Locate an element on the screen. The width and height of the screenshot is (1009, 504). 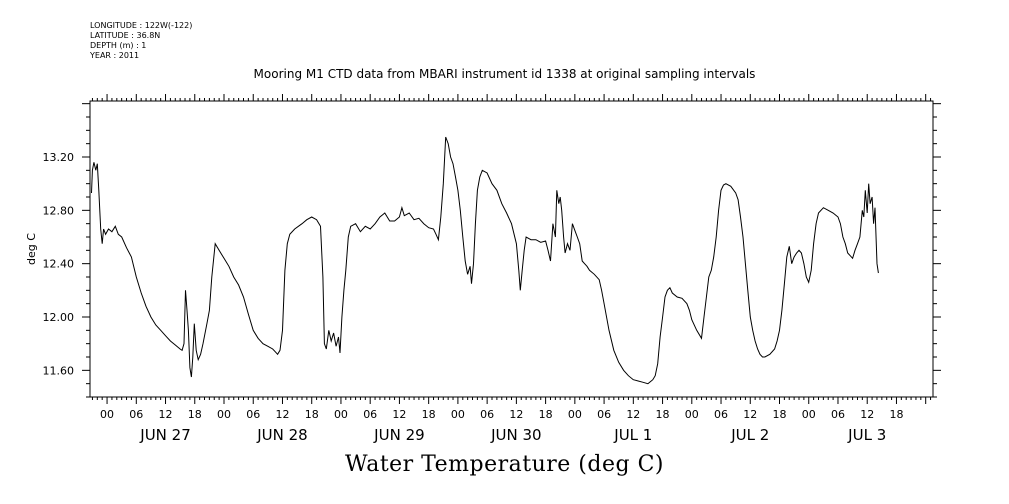
longitude-label: LONGITUDE : 122W(-122) is located at coordinates (141, 25).